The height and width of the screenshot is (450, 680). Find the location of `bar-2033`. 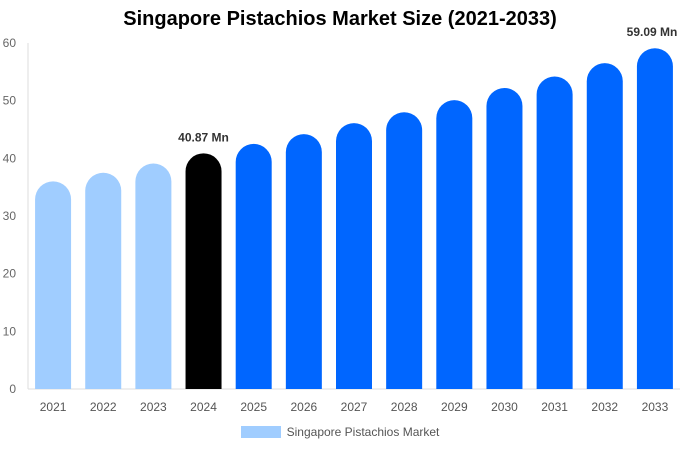

bar-2033 is located at coordinates (654, 218).